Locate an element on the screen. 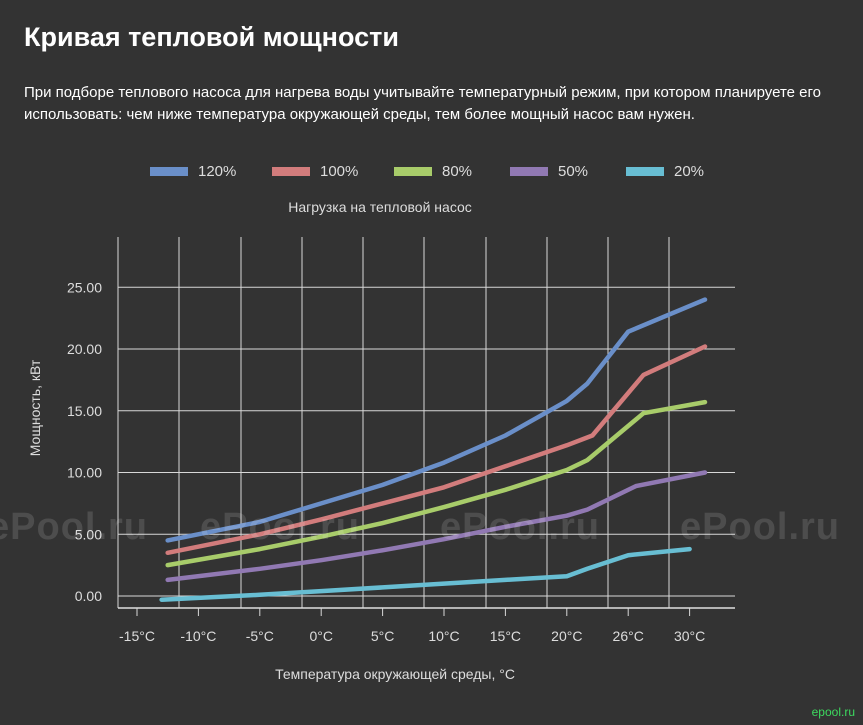  chart-title: Нагрузка на тепловой насос is located at coordinates (380, 207).